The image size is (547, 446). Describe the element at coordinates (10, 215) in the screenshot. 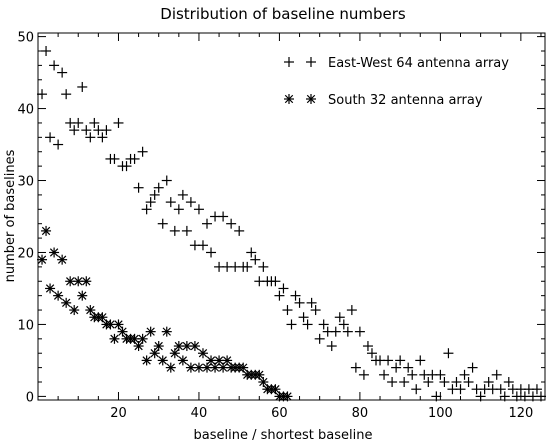

I see `y-axis-label: number of baselines` at that location.